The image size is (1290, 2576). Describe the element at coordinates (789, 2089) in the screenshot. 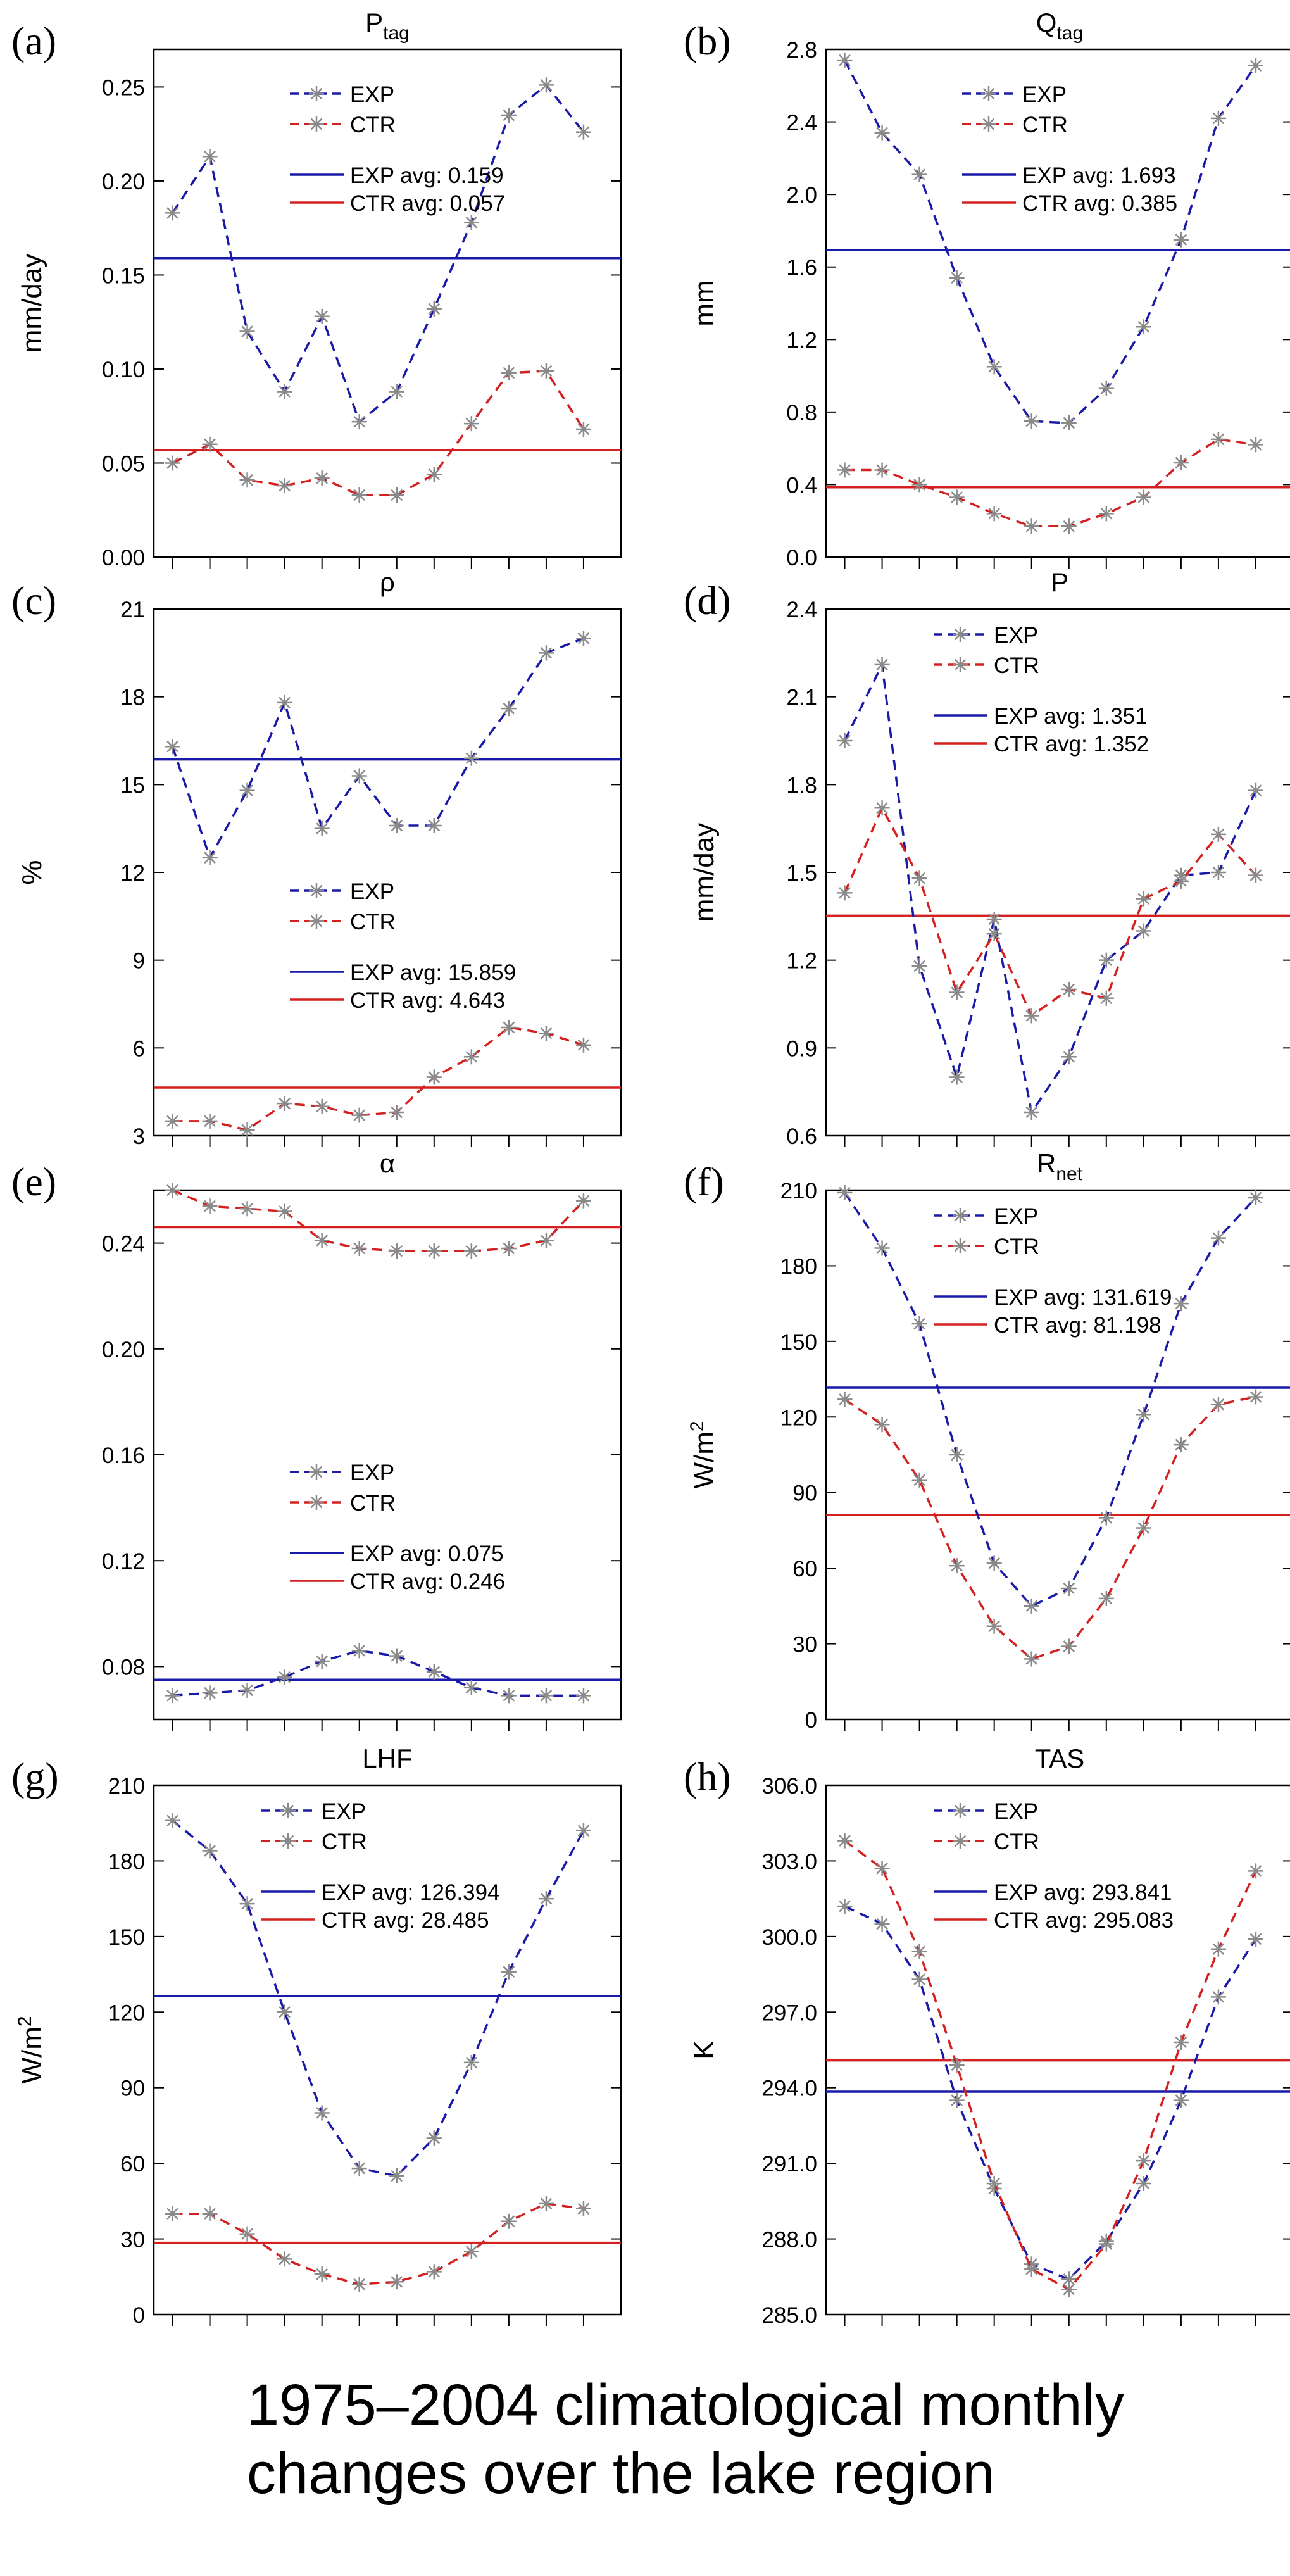

I see `y-tick-label: 294.0` at that location.